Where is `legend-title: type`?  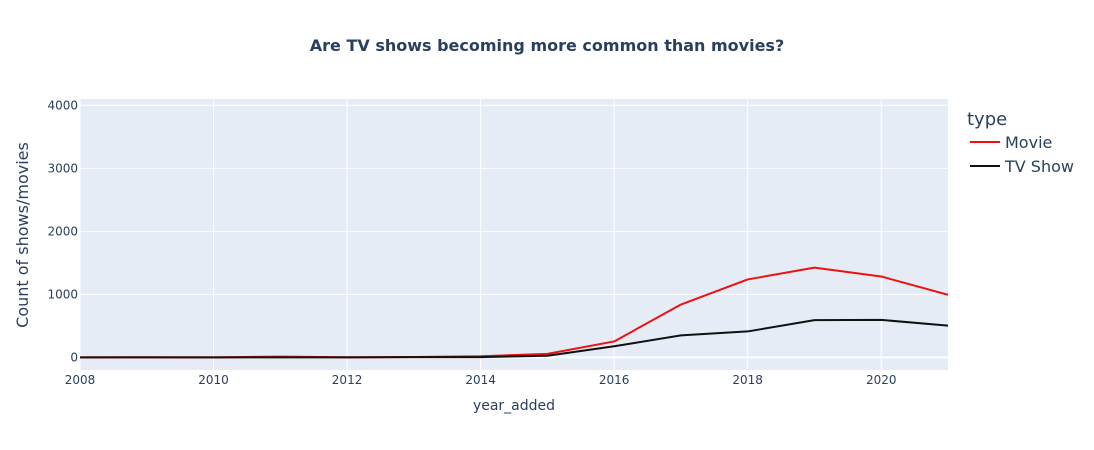 legend-title: type is located at coordinates (987, 119).